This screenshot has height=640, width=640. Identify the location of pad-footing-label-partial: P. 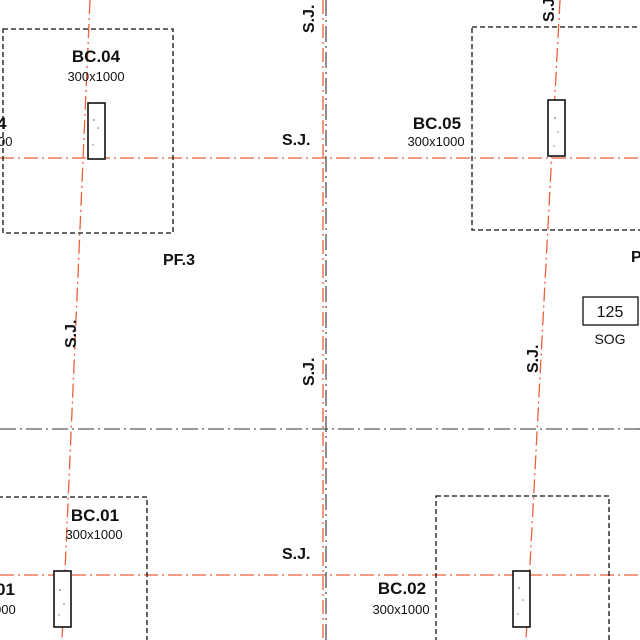
(635, 257).